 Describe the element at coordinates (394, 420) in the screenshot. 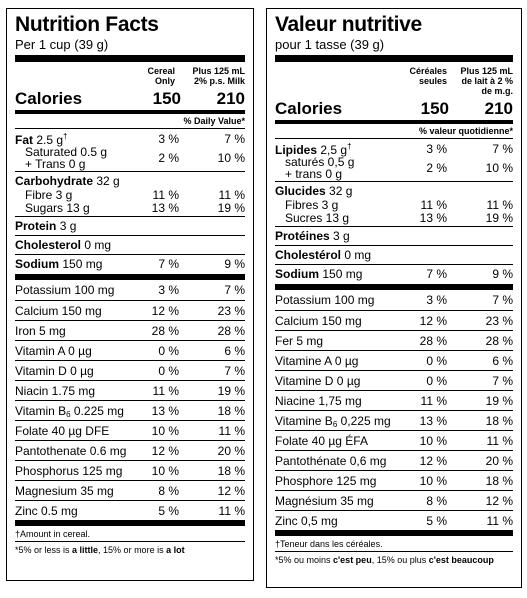

I see `micronutrient-row: Vitamine B6 0,225 mg 13 % 18 %` at that location.